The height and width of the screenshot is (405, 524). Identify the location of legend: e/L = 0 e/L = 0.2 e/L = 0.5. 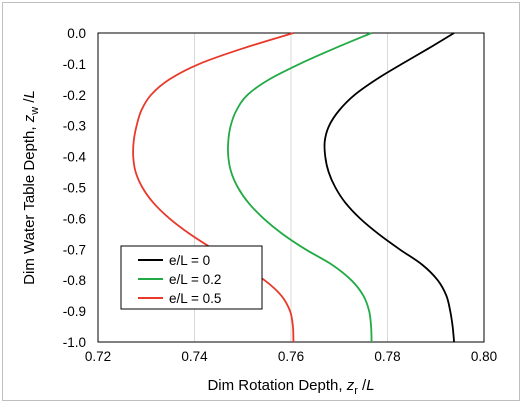
(191, 277).